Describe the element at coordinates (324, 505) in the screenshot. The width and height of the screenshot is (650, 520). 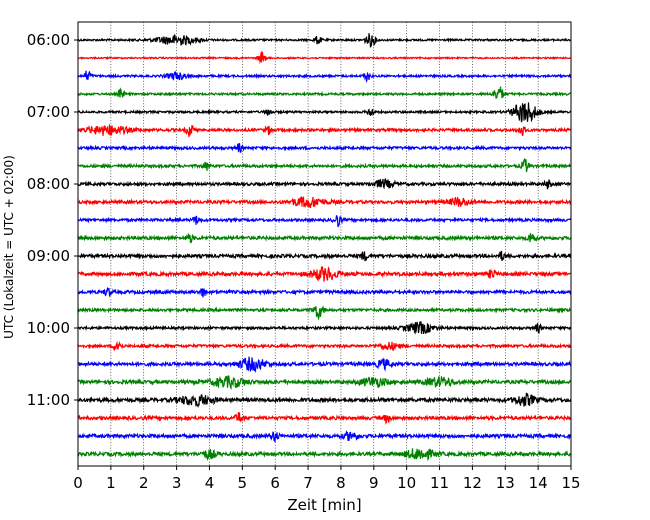
I see `x-axis-label: Zeit [min]` at that location.